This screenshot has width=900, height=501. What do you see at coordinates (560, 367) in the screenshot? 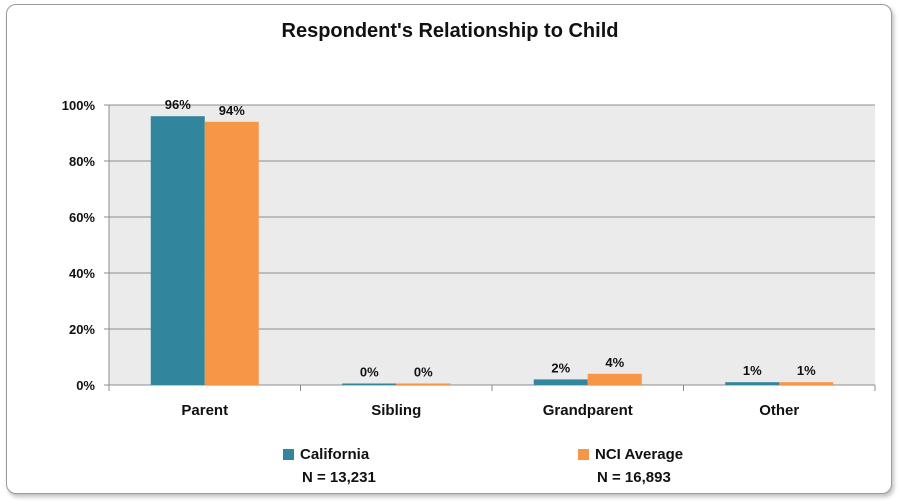
I see `data-label: 2%` at bounding box center [560, 367].